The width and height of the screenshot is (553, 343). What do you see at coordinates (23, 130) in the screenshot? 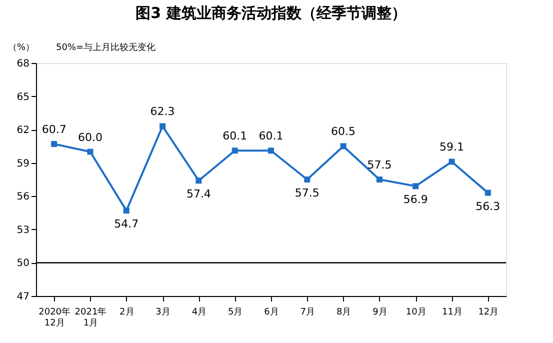
I see `y-tick-label: 62` at bounding box center [23, 130].